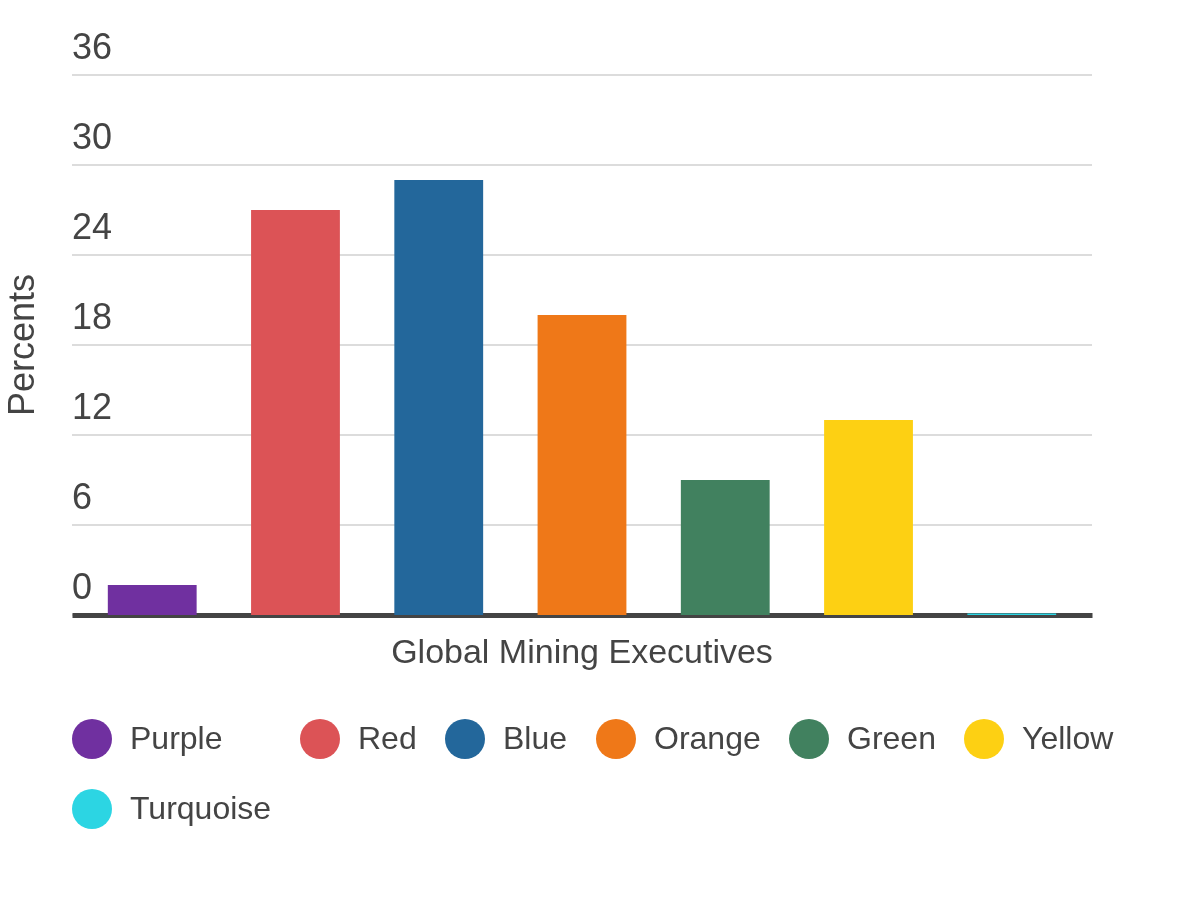 The image size is (1181, 905). What do you see at coordinates (21, 345) in the screenshot?
I see `y-axis-title: Percents` at bounding box center [21, 345].